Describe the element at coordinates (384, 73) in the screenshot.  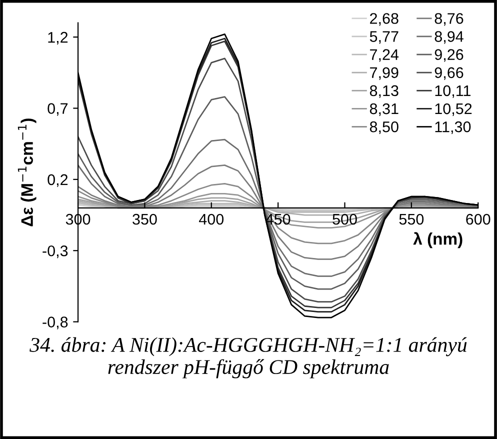
I see `legend-label: 7,99` at that location.